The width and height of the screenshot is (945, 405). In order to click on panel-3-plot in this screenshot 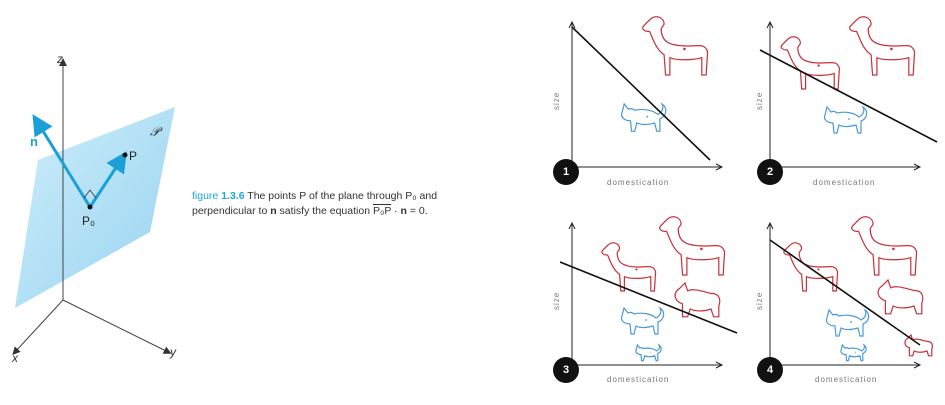, I will do `click(648, 292)`.